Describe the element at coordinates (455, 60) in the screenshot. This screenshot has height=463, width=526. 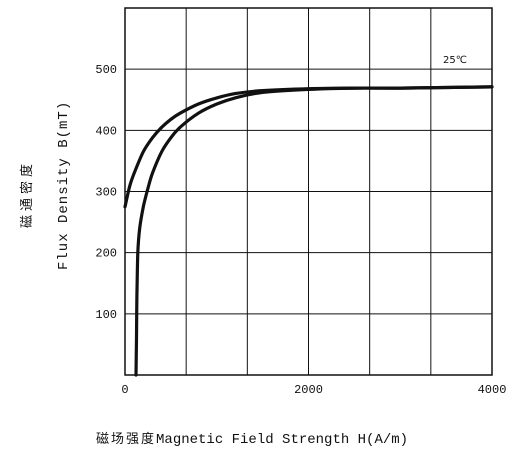
I see `temperature-annotation: 25℃` at that location.